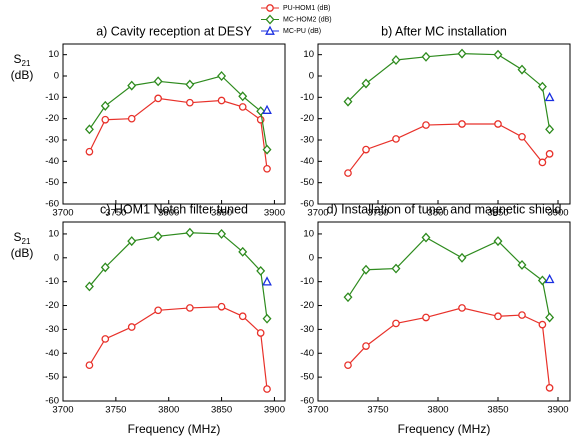 Image resolution: width=581 pixels, height=437 pixels. What do you see at coordinates (444, 31) in the screenshot?
I see `panel-title: b) After MC installation` at bounding box center [444, 31].